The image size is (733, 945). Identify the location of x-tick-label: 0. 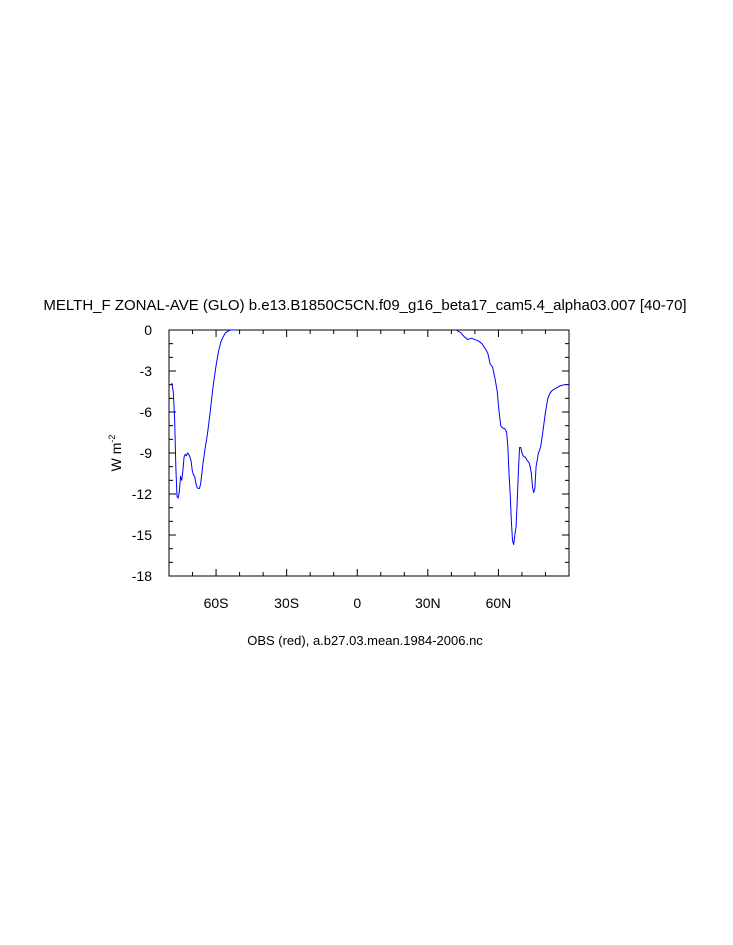
(357, 603).